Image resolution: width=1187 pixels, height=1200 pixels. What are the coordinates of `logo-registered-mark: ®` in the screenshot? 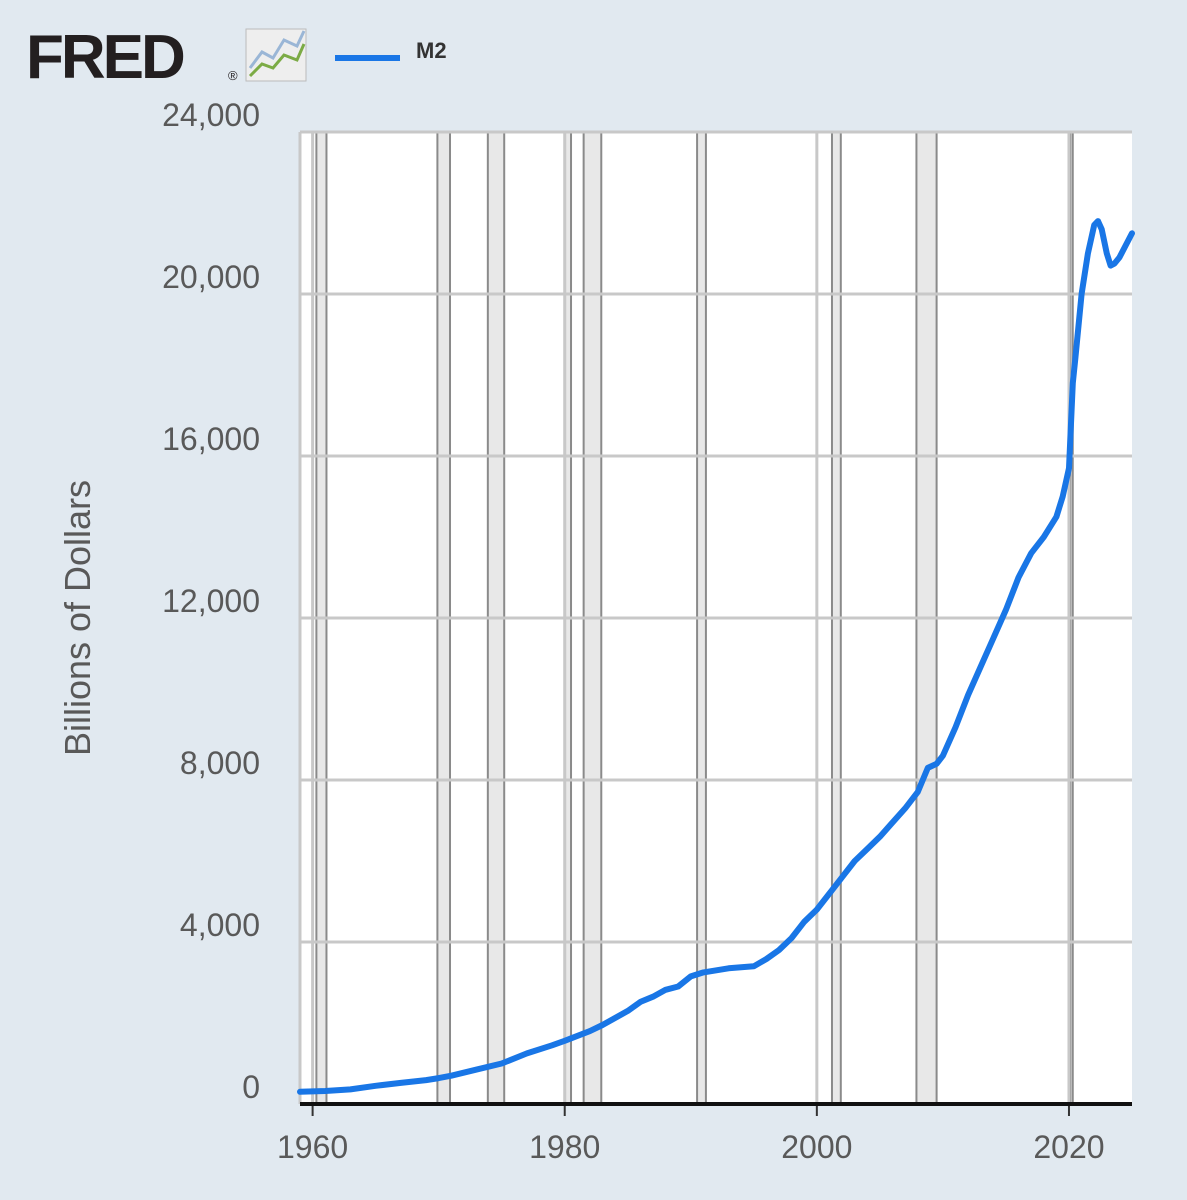 It's located at (233, 75).